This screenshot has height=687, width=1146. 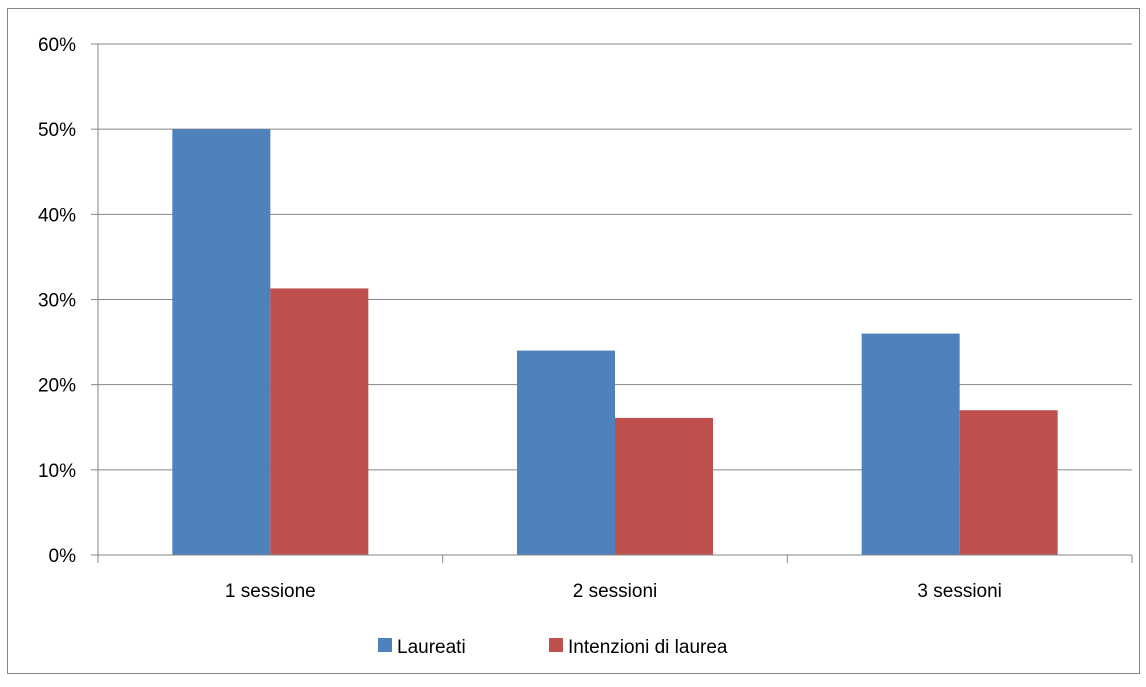 I want to click on y-tick-label: 50%, so click(x=57, y=130).